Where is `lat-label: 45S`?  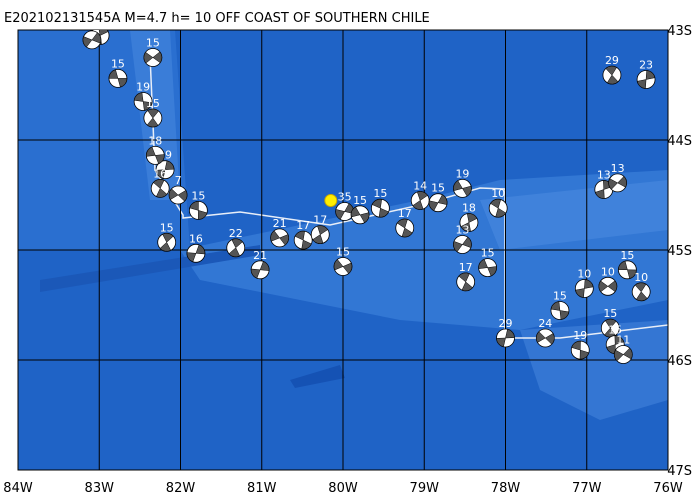
lat-label: 45S is located at coordinates (679, 251).